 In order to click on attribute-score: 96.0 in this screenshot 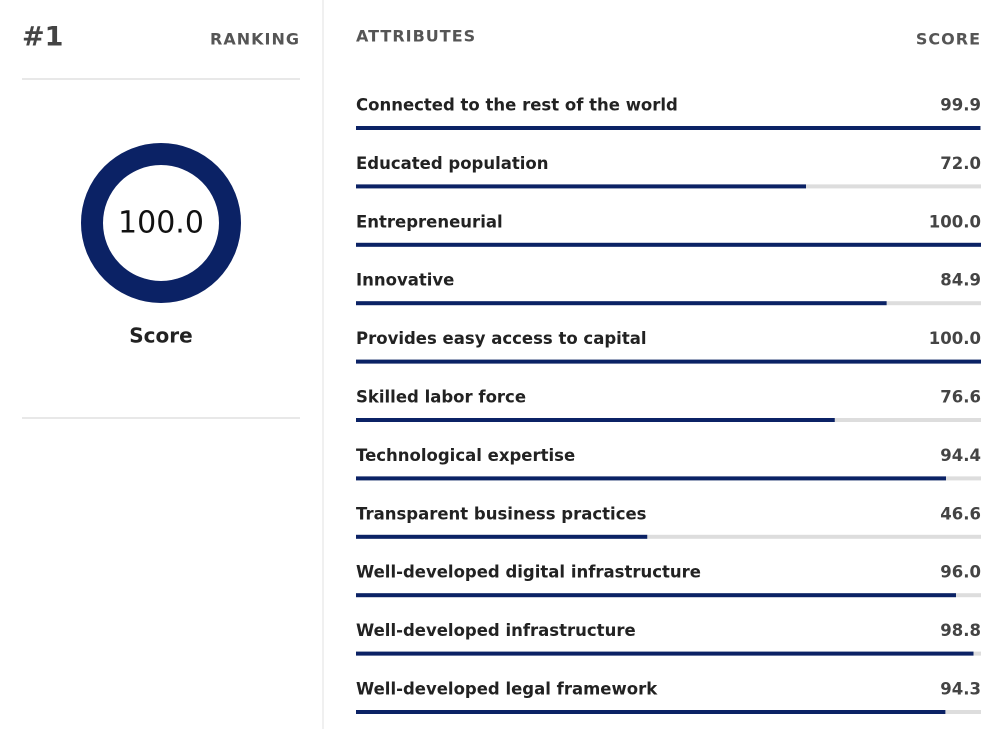, I will do `click(960, 572)`.